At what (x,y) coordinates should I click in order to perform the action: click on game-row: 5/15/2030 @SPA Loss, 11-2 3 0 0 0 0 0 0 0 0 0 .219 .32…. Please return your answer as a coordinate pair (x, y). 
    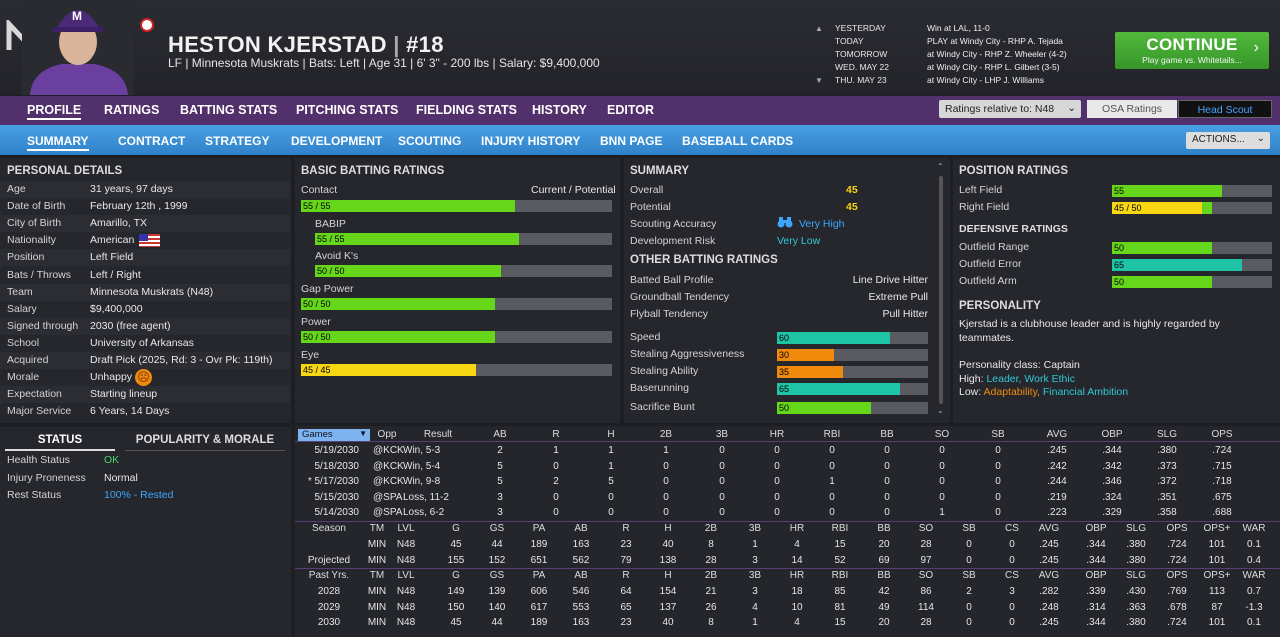
    Looking at the image, I should click on (787, 499).